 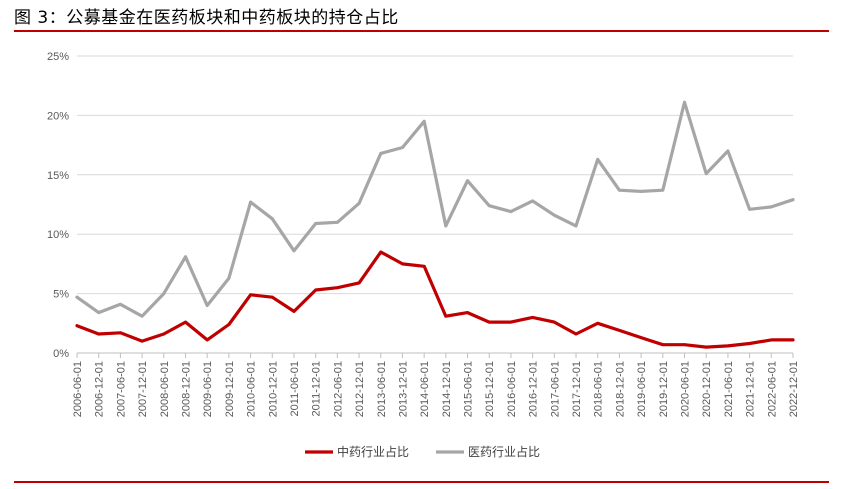 What do you see at coordinates (729, 389) in the screenshot?
I see `x-tick-label: 2021-06-01` at bounding box center [729, 389].